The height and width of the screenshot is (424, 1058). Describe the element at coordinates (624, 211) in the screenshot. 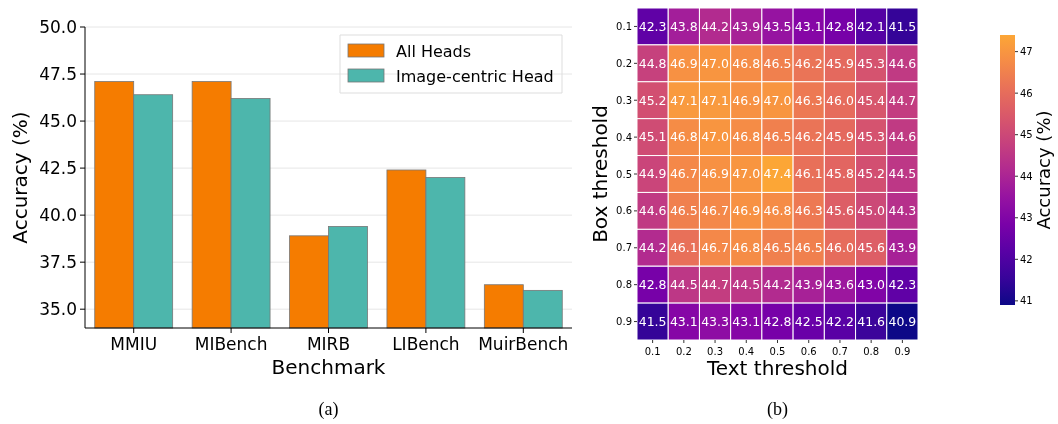

I see `y-tick-label: 0.6` at that location.